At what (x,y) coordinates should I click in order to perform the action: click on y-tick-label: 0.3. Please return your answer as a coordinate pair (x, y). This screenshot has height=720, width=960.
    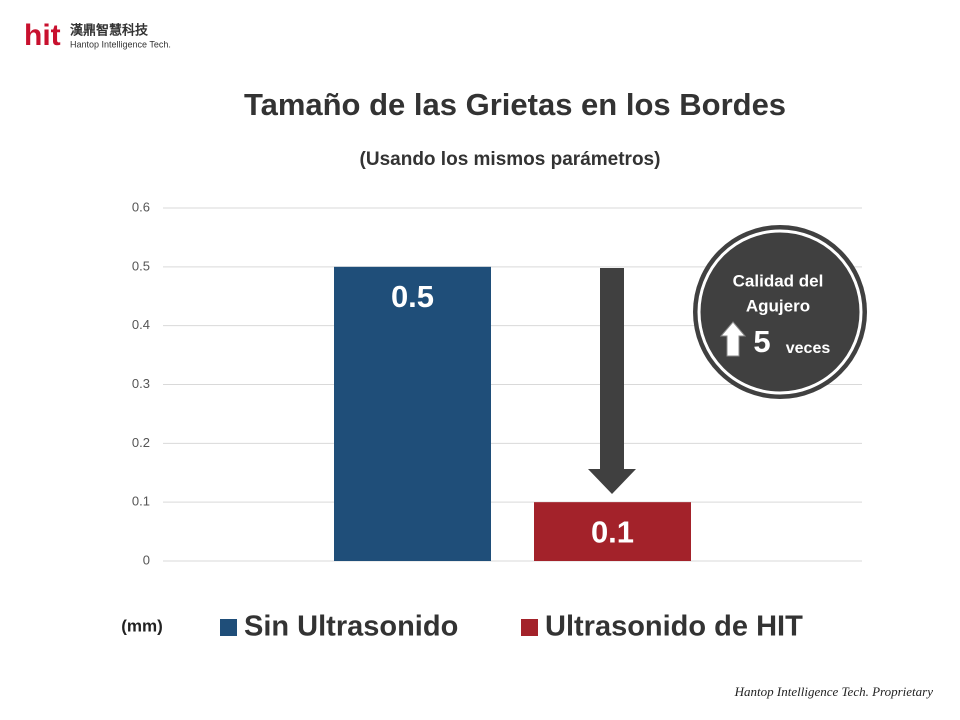
    Looking at the image, I should click on (141, 383).